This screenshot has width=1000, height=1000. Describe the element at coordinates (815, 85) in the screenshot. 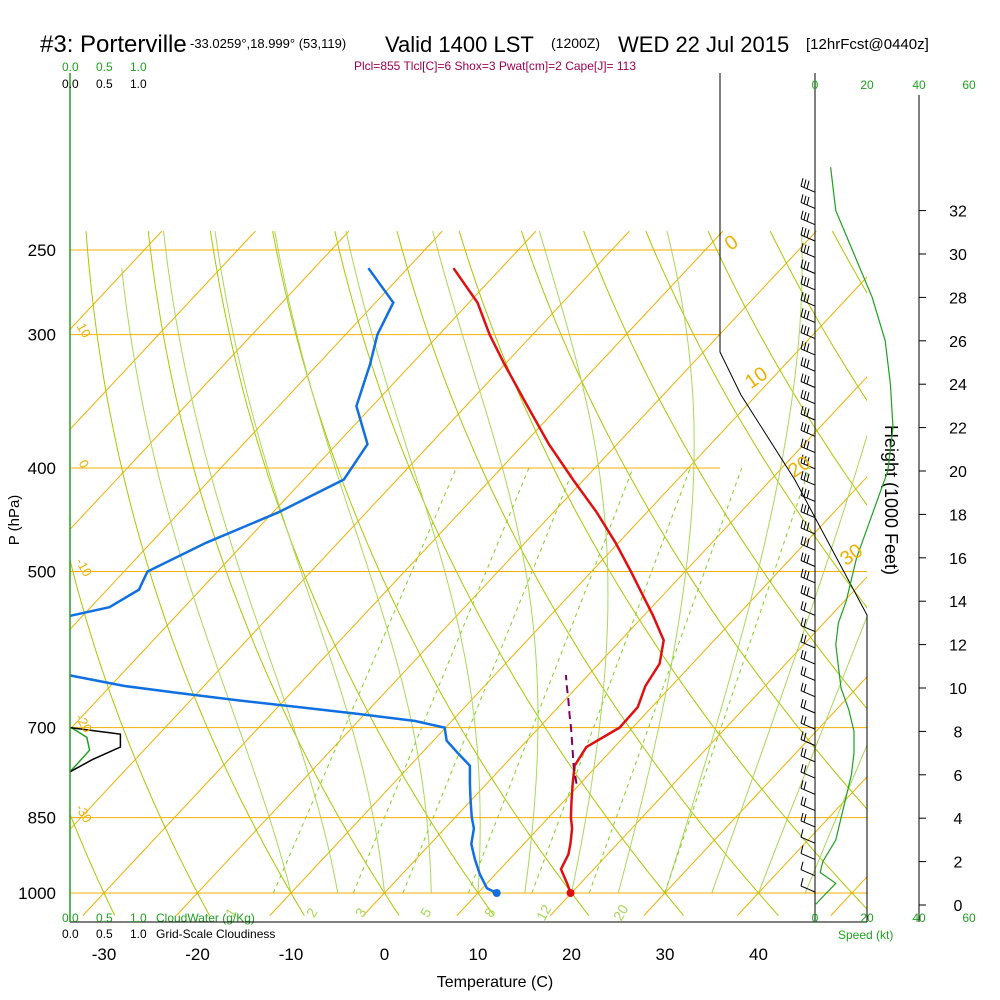

I see `wind-speed-tick-top: 0` at that location.